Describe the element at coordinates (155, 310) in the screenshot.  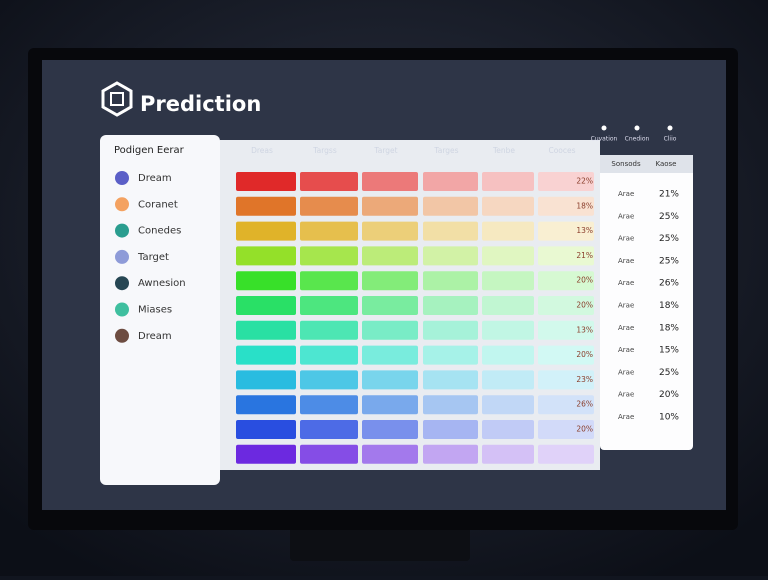
I see `sidebar-item: Miases` at that location.